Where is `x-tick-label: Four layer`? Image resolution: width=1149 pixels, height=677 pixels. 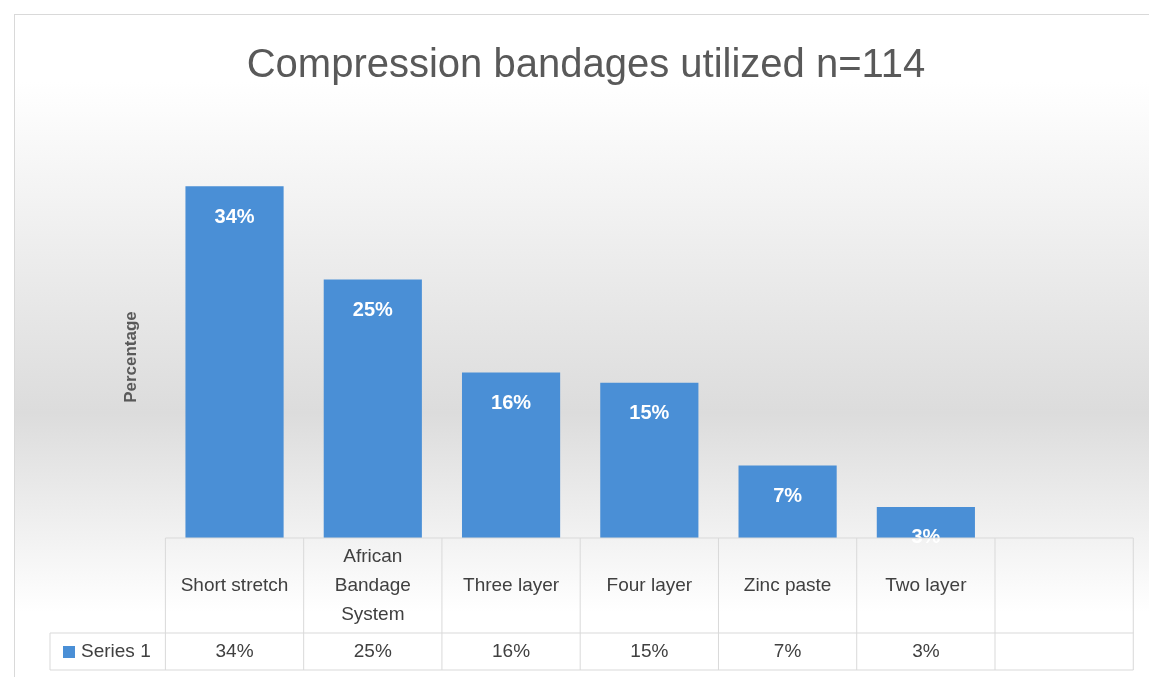 x-tick-label: Four layer is located at coordinates (649, 584).